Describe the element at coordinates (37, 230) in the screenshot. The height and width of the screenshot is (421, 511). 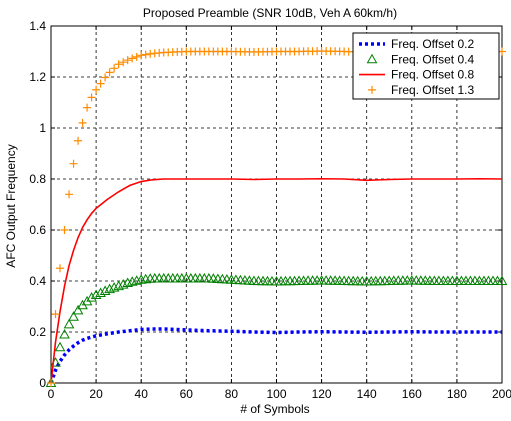
I see `y-tick-label: 0.6` at that location.